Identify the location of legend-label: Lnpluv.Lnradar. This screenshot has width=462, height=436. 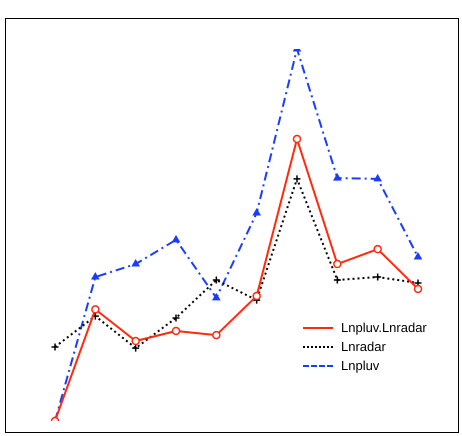
(384, 328).